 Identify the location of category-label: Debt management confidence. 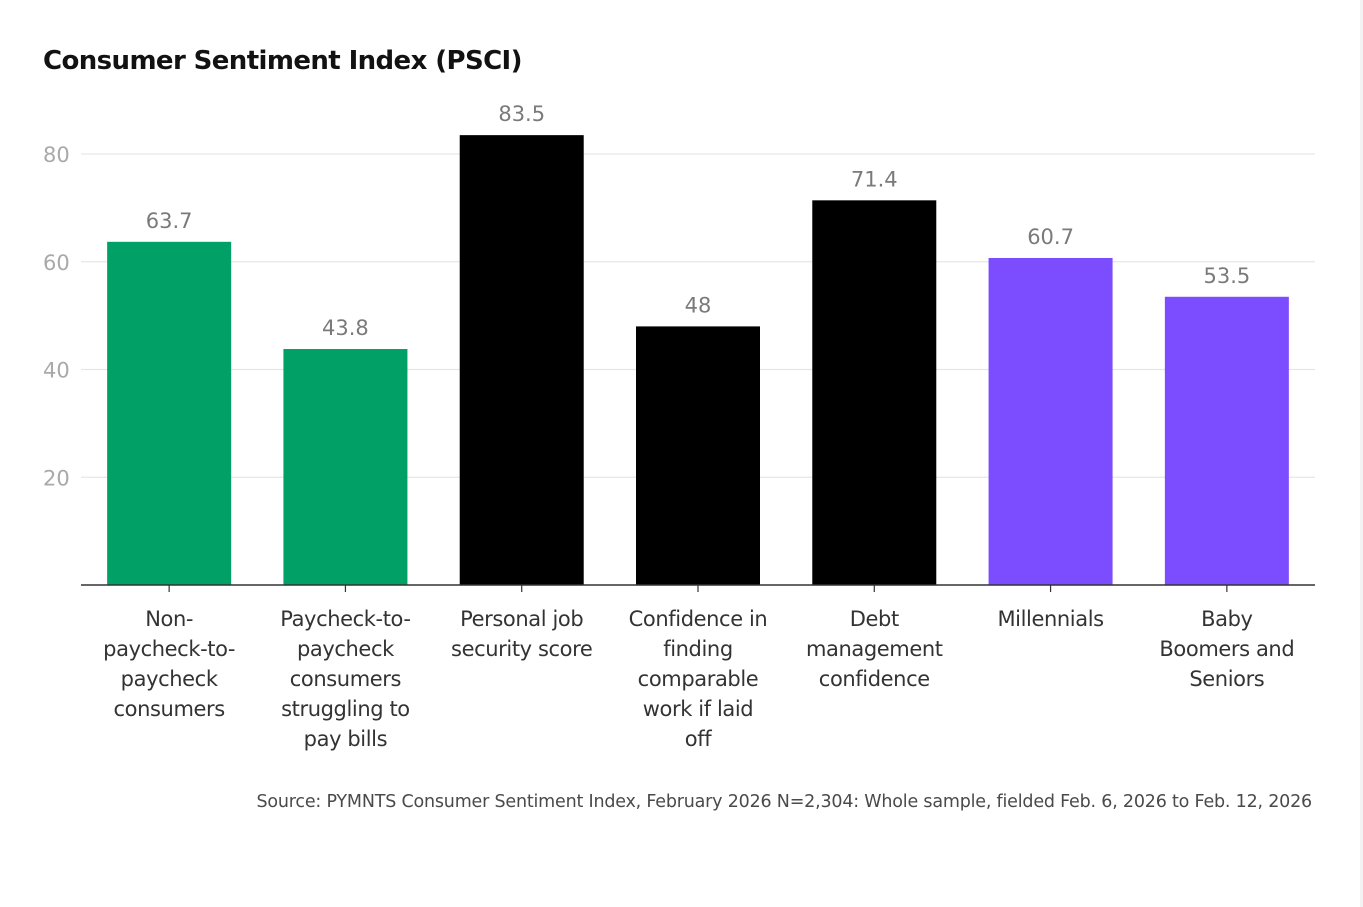
(874, 649).